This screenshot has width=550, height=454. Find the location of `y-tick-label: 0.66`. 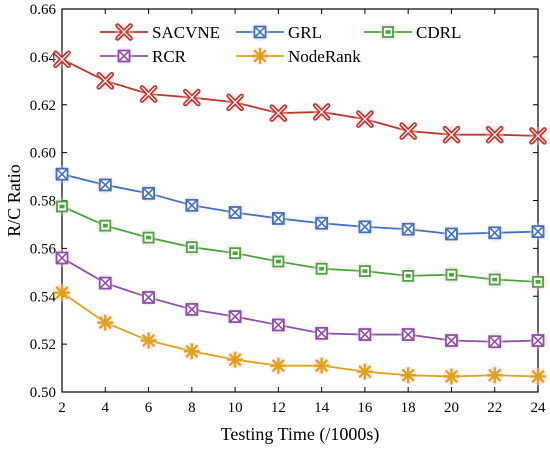

y-tick-label: 0.66 is located at coordinates (43, 10).